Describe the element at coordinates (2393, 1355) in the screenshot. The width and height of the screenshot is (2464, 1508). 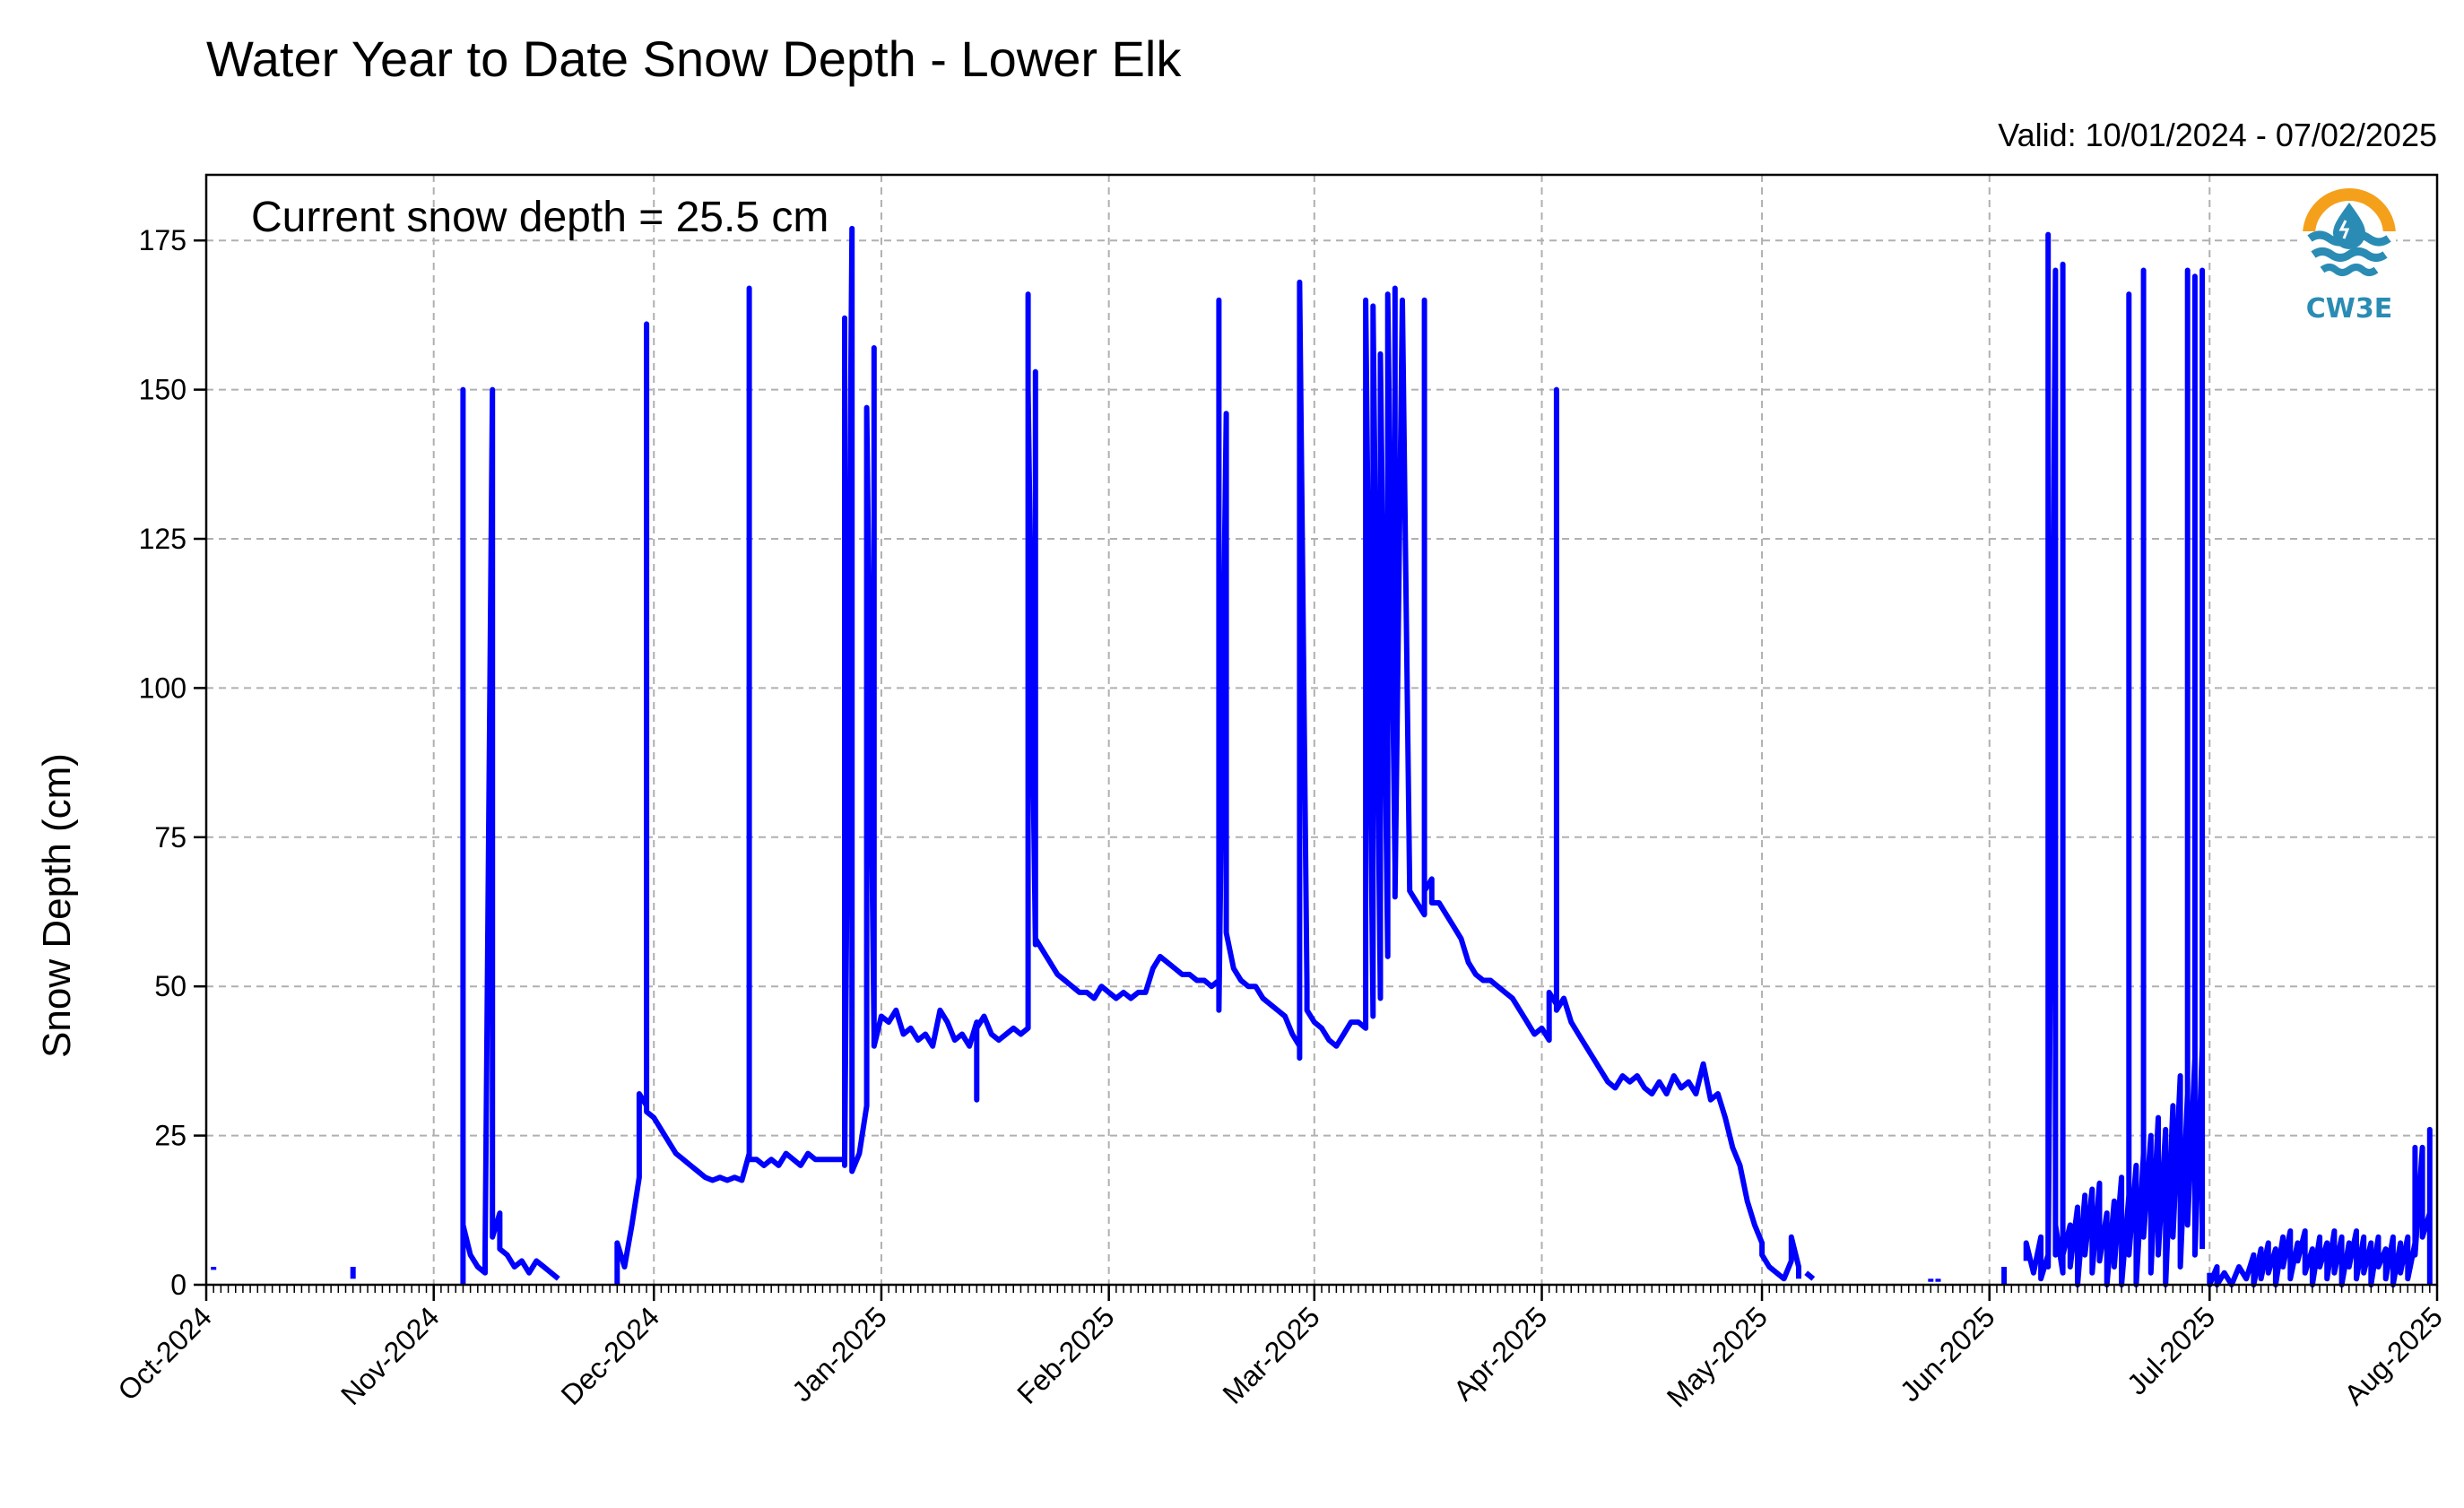
I see `x-tick-label: Aug-2025` at that location.